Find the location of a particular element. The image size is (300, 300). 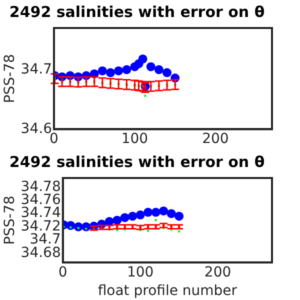

y-tick-label: 34.78 is located at coordinates (40, 186).